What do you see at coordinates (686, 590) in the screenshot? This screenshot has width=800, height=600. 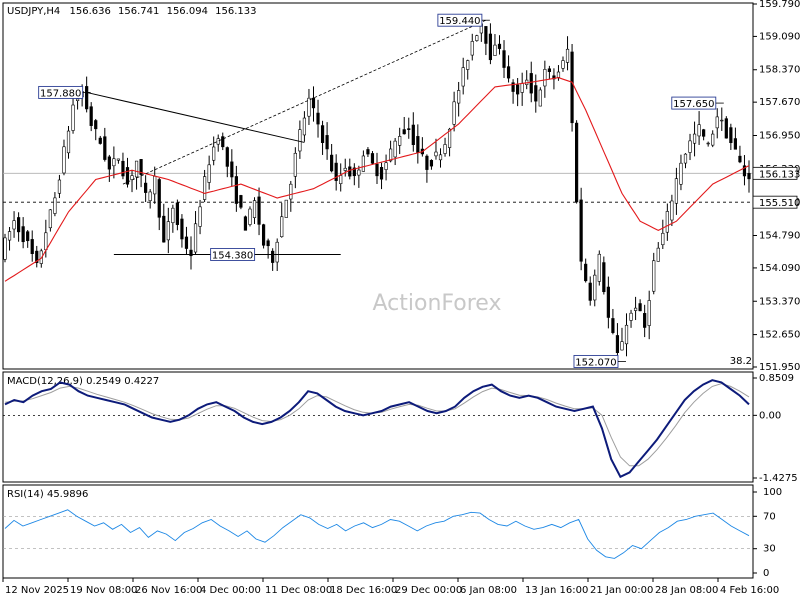 I see `x-tick-label: 28 Jan 08:00` at bounding box center [686, 590].